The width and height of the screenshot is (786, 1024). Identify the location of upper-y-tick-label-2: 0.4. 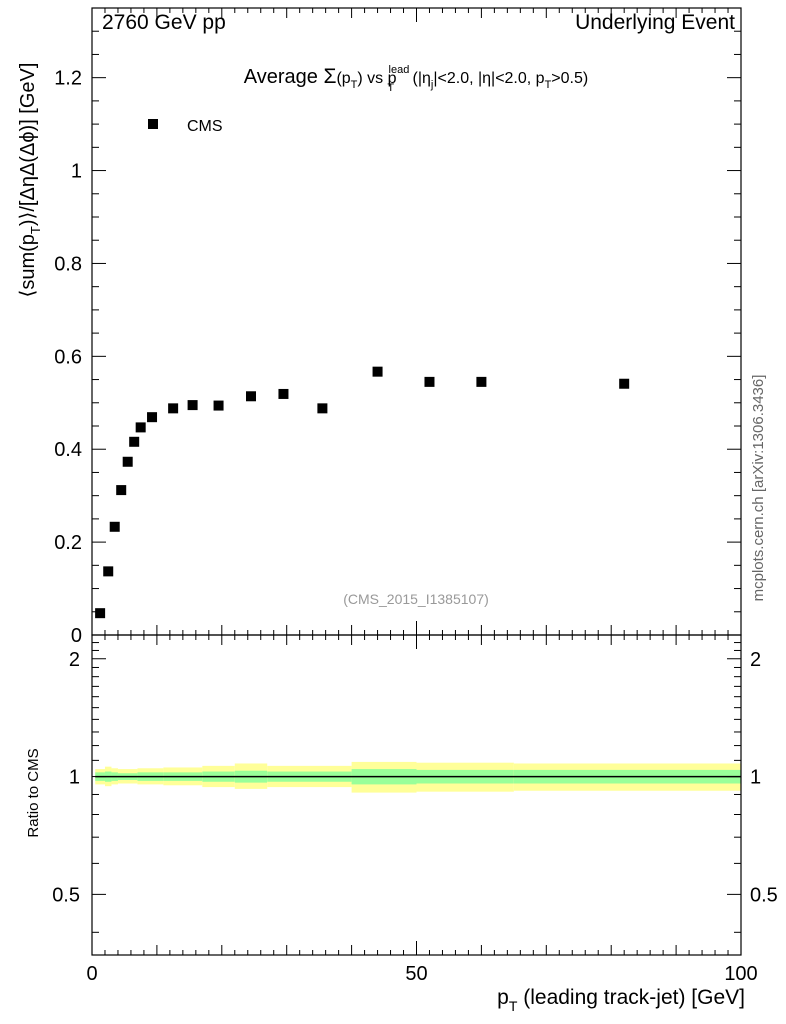
(68, 450).